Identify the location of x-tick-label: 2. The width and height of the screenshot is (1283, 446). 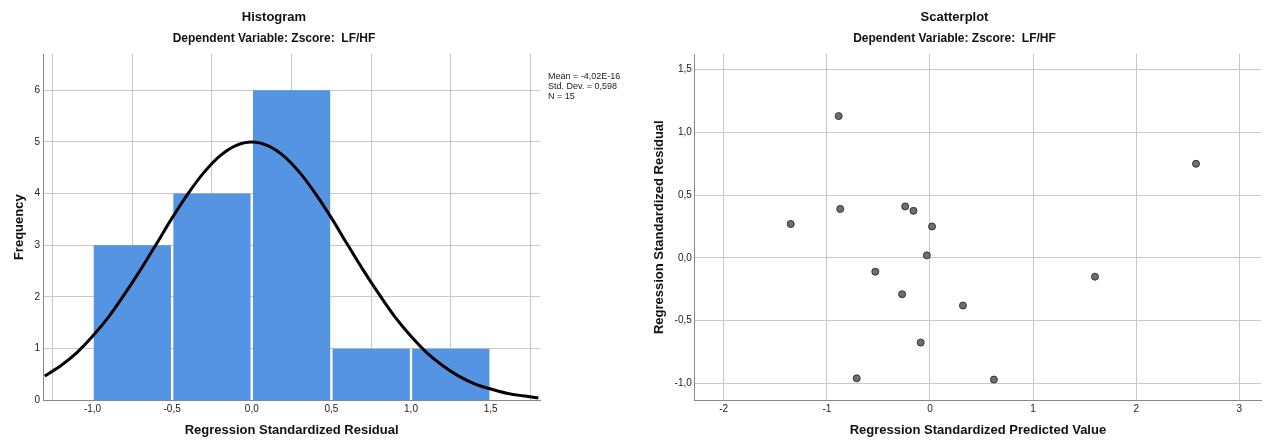
(1136, 409).